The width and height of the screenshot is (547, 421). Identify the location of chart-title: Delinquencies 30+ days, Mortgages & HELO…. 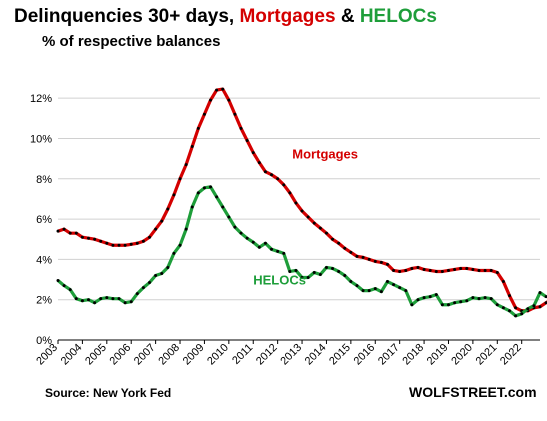
(225, 17).